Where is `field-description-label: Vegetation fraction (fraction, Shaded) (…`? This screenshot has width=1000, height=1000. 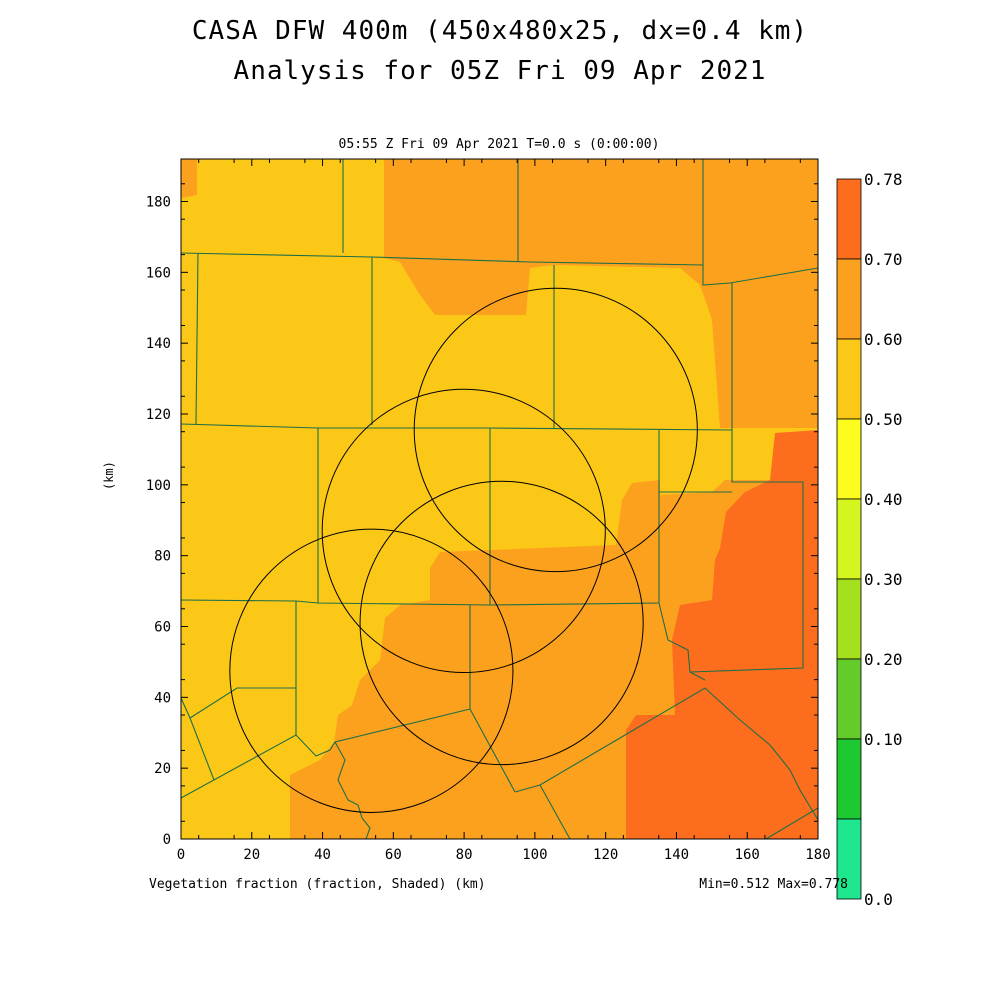 field-description-label: Vegetation fraction (fraction, Shaded) (… is located at coordinates (317, 884).